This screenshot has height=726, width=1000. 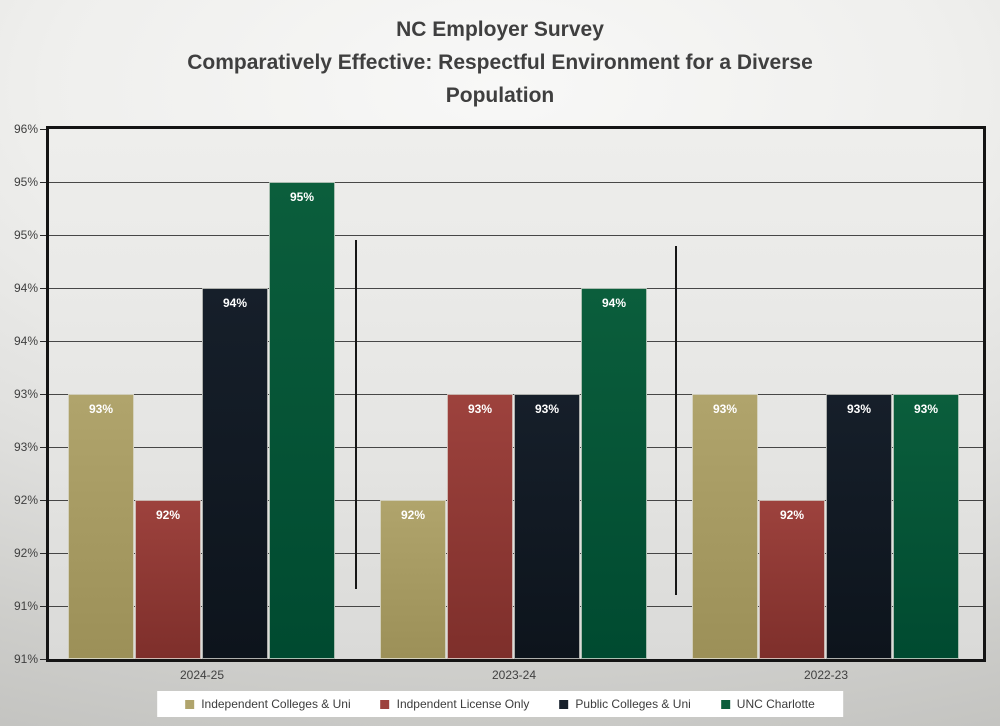 I want to click on legend-item: Independent Colleges & Uni, so click(x=268, y=704).